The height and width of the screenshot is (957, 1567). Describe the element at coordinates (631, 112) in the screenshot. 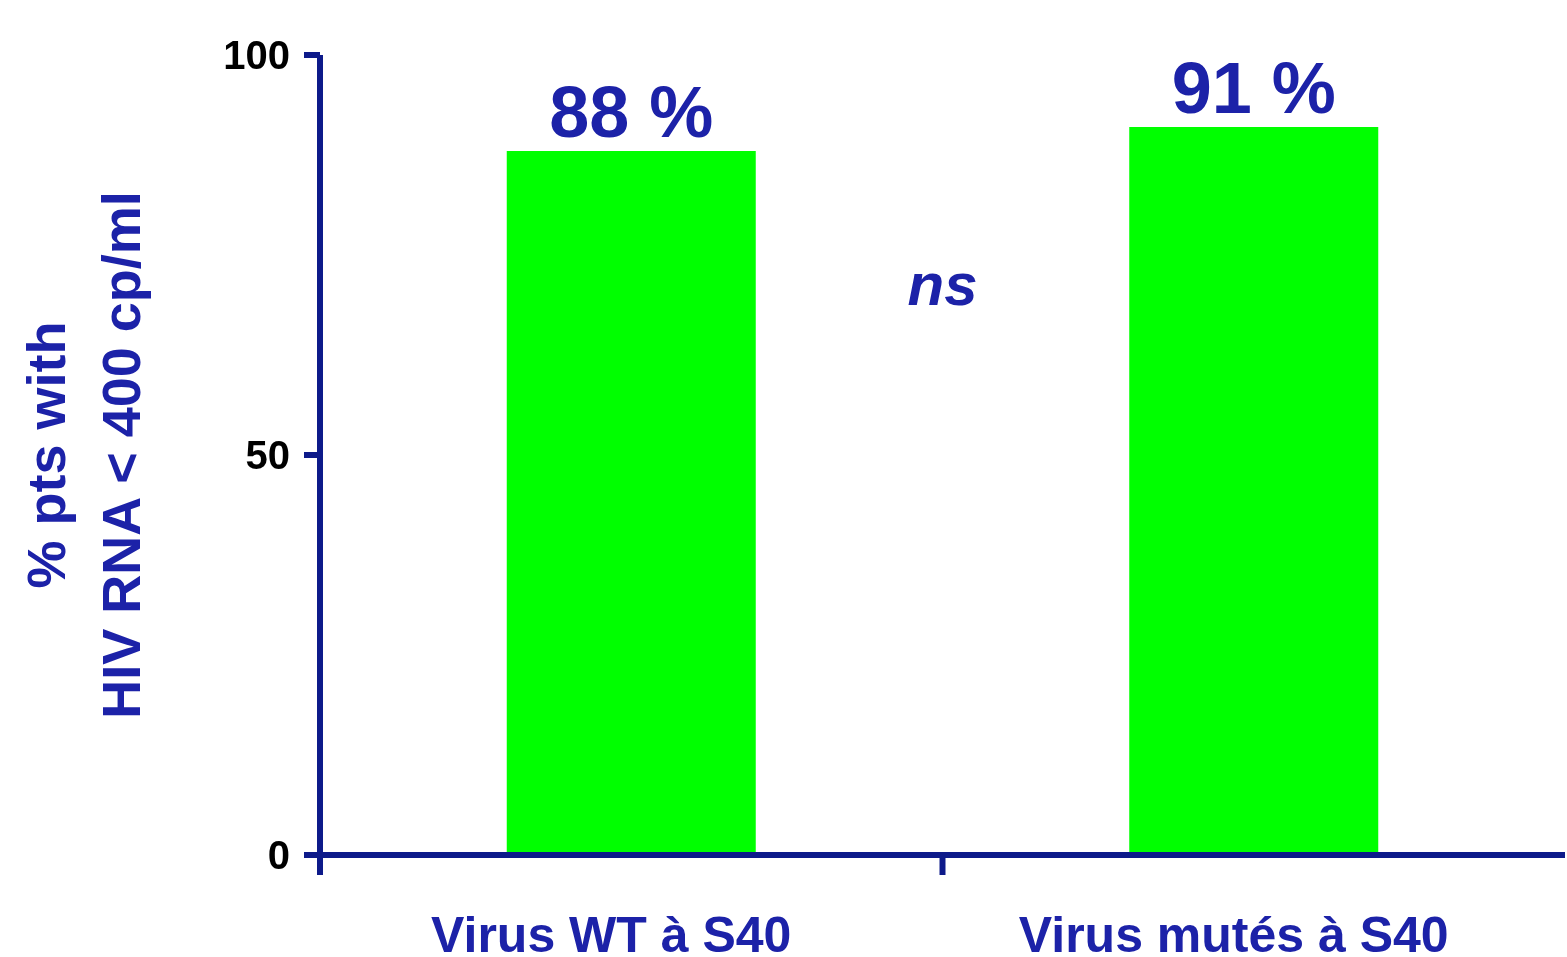

I see `data-label: 88 %` at that location.